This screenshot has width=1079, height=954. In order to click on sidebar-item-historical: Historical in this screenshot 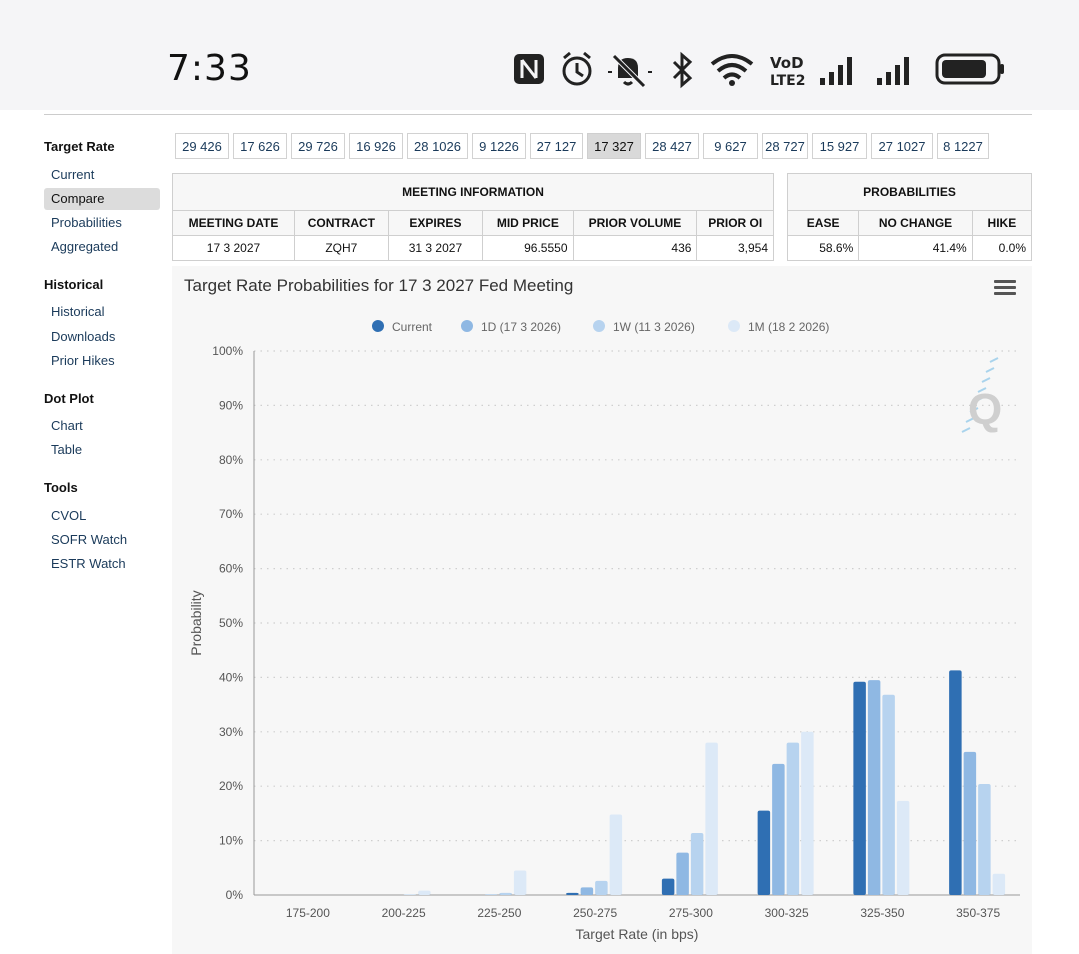, I will do `click(78, 311)`.